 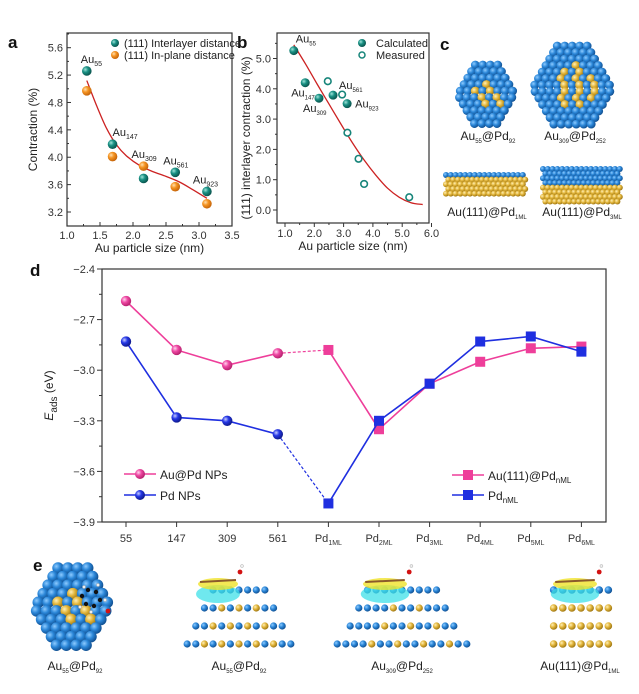 I want to click on legend-marker, so click(x=362, y=43).